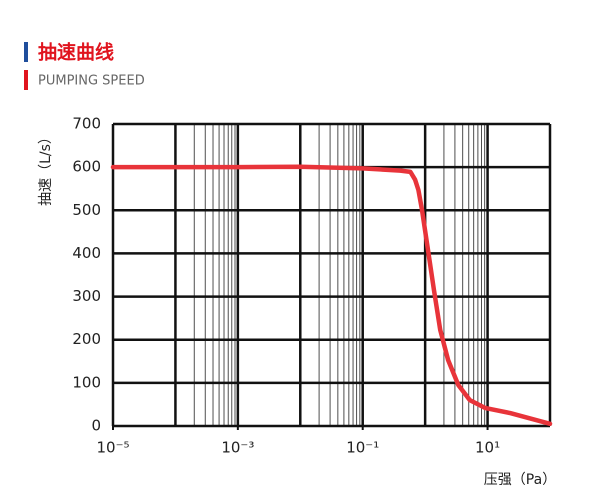  What do you see at coordinates (76, 52) in the screenshot?
I see `title: 抽速曲线` at bounding box center [76, 52].